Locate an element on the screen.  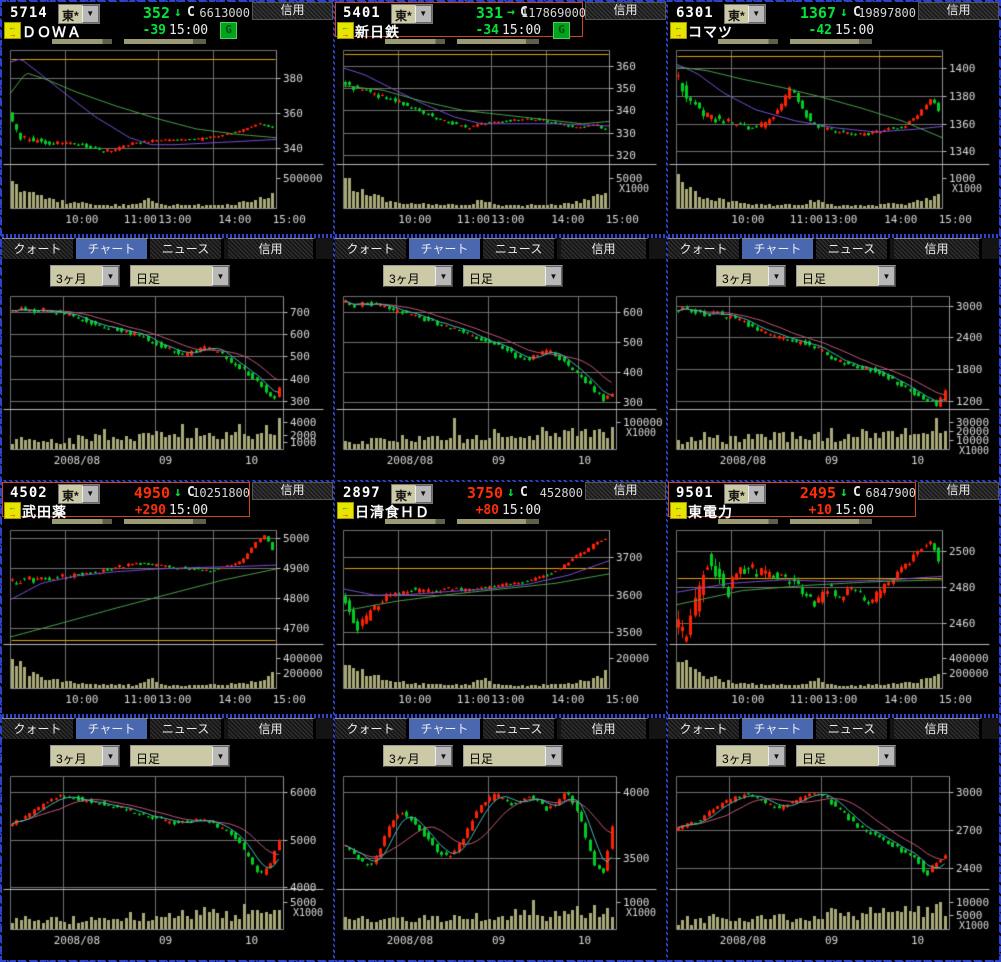
direction-arrow-icon: ↓ is located at coordinates (844, 12).